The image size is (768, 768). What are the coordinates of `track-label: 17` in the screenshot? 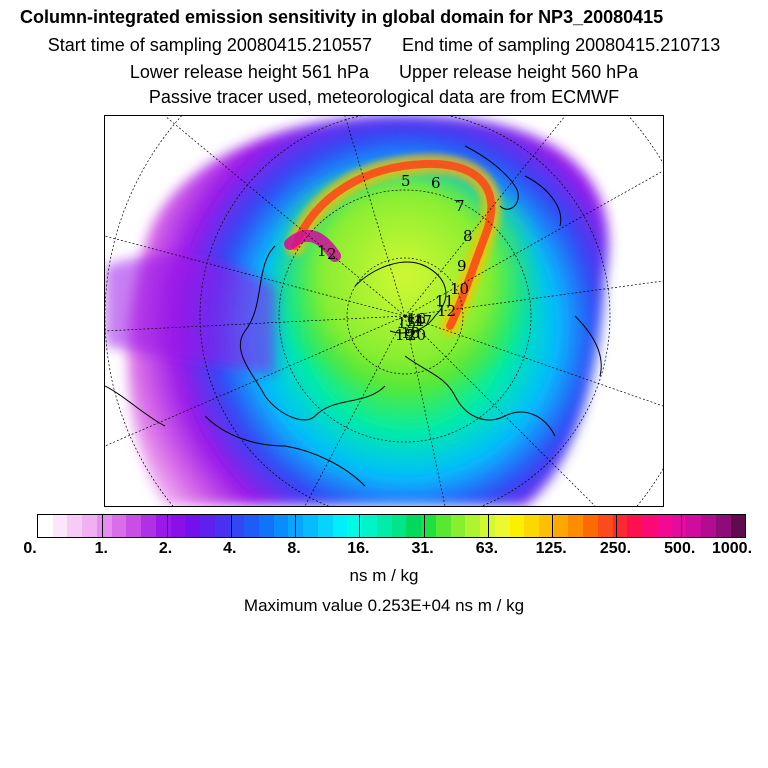 It's located at (422, 321).